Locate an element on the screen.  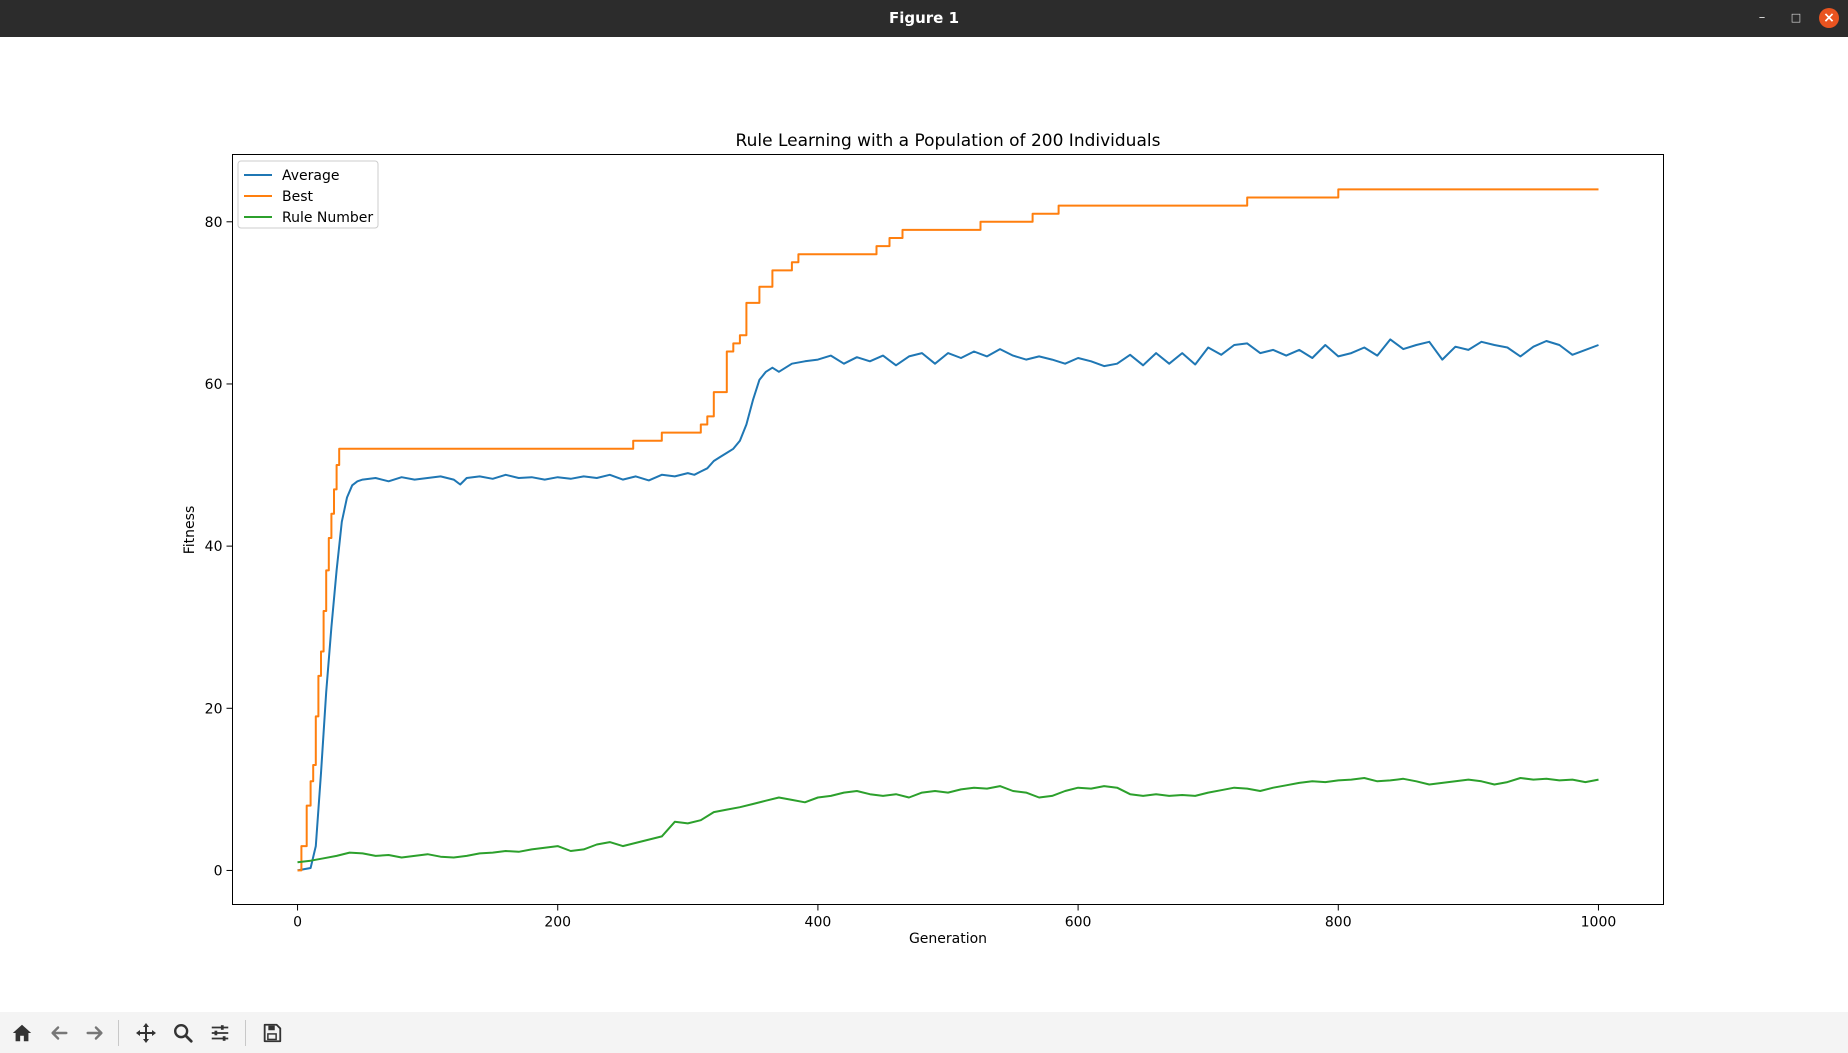
forward-icon is located at coordinates (95, 1033).